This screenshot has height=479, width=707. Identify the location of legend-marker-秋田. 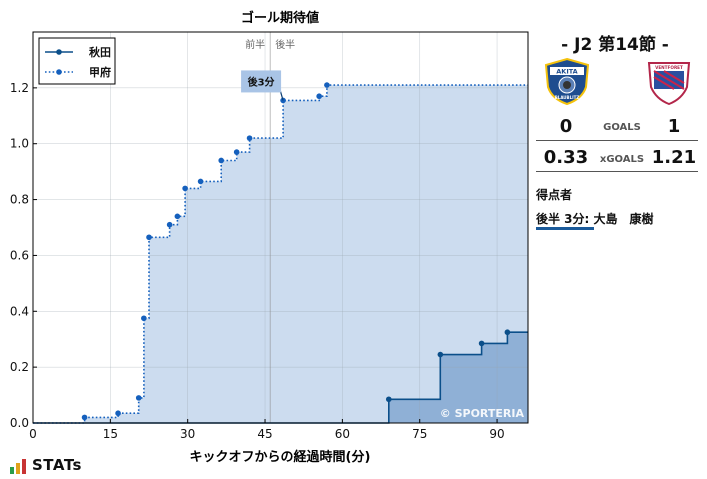
(59, 52).